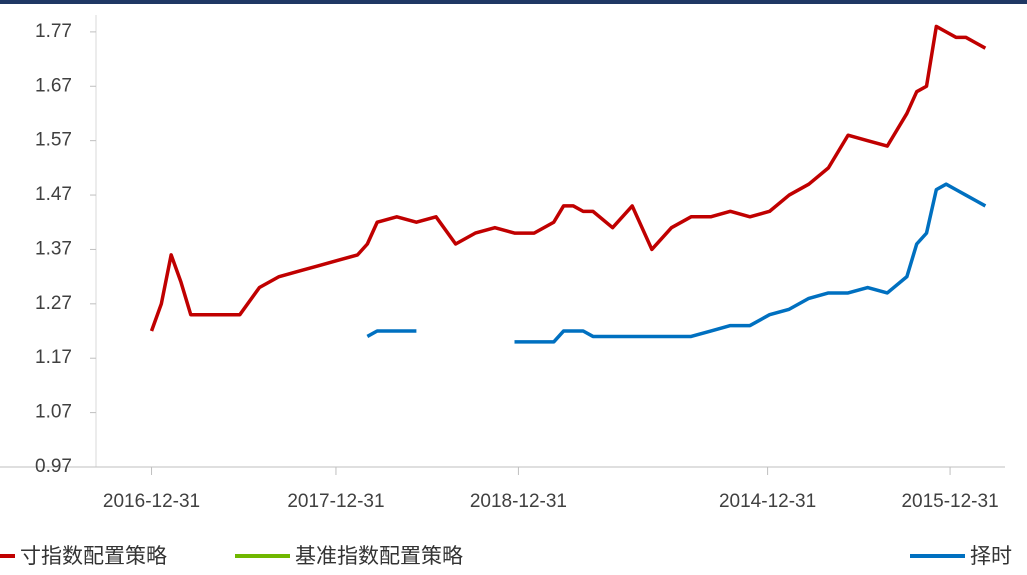 The width and height of the screenshot is (1027, 575). I want to click on legend-label: 寸指数配置策略, so click(93, 556).